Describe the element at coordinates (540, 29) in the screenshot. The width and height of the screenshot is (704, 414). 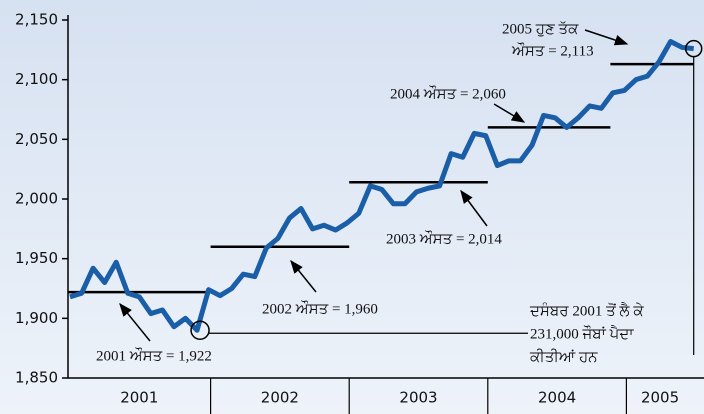
I see `average-label: 2005 ਹੁਣ ਤੱਕ` at that location.